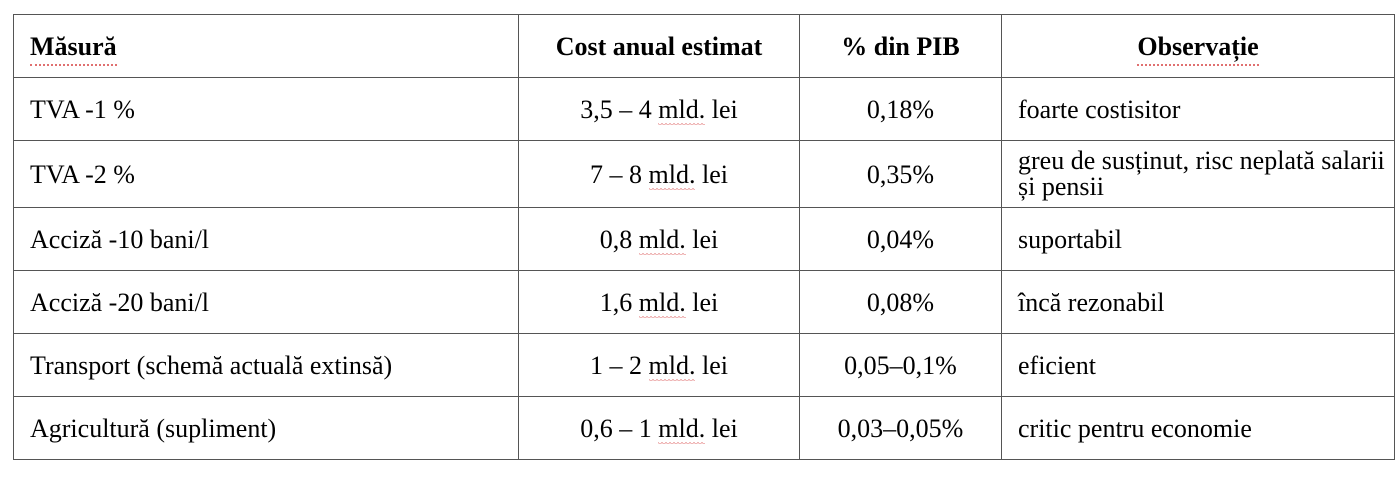 Image resolution: width=1400 pixels, height=482 pixels. I want to click on cell-cost: 3,5 – 4 mld. lei, so click(659, 109).